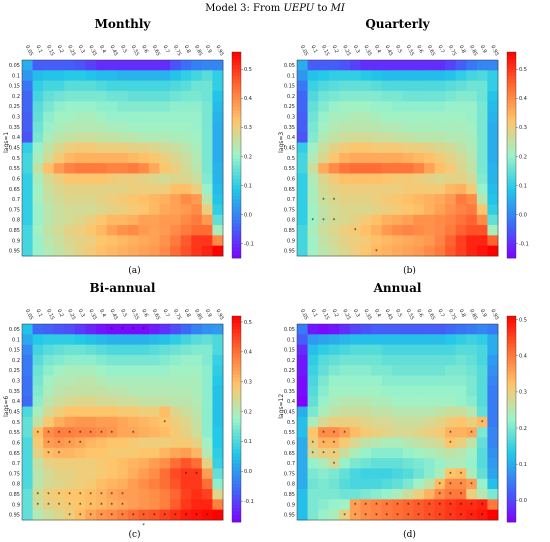  I want to click on x-tick-label: 0.7, so click(441, 313).